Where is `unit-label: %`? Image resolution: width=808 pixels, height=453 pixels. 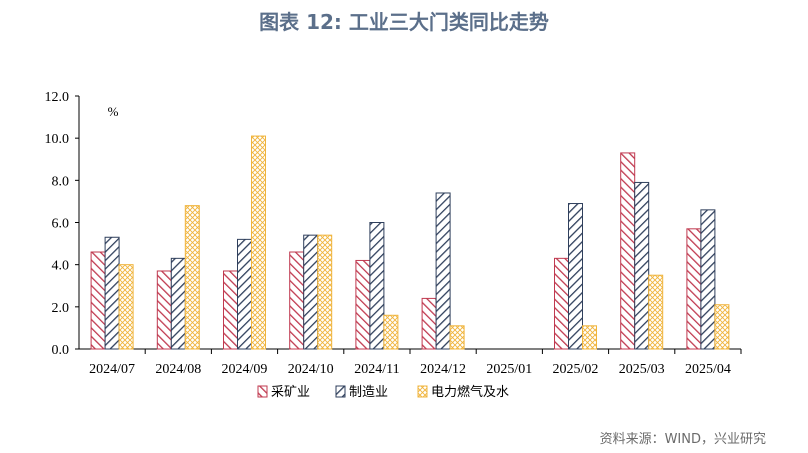
unit-label: % is located at coordinates (113, 111).